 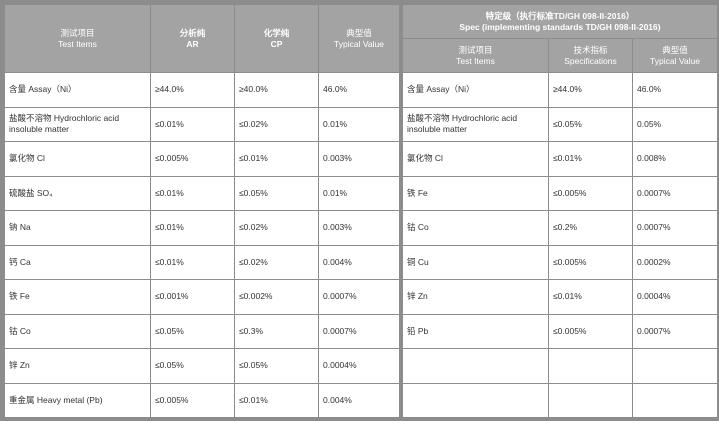 What do you see at coordinates (192, 38) in the screenshot?
I see `header-ar: 分析纯 AR` at bounding box center [192, 38].